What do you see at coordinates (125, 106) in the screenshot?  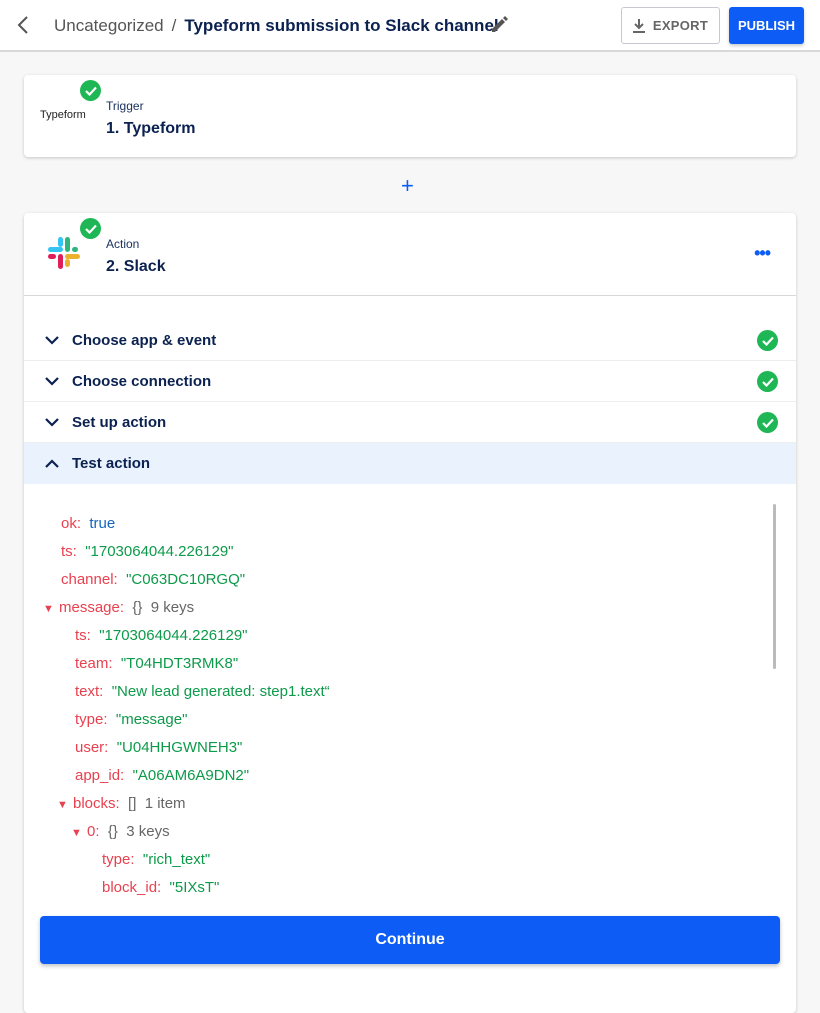 I see `step-kind: Trigger` at bounding box center [125, 106].